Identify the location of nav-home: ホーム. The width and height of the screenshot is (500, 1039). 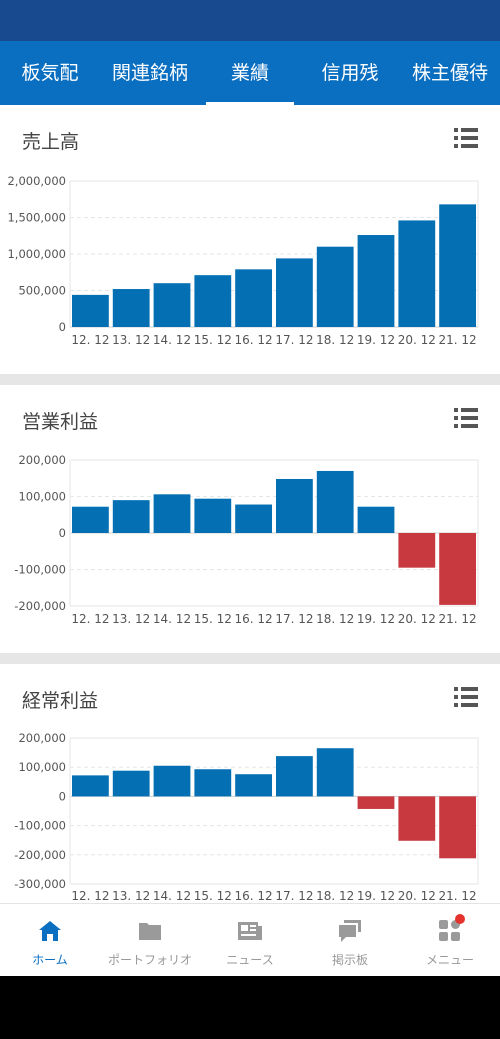
(50, 940).